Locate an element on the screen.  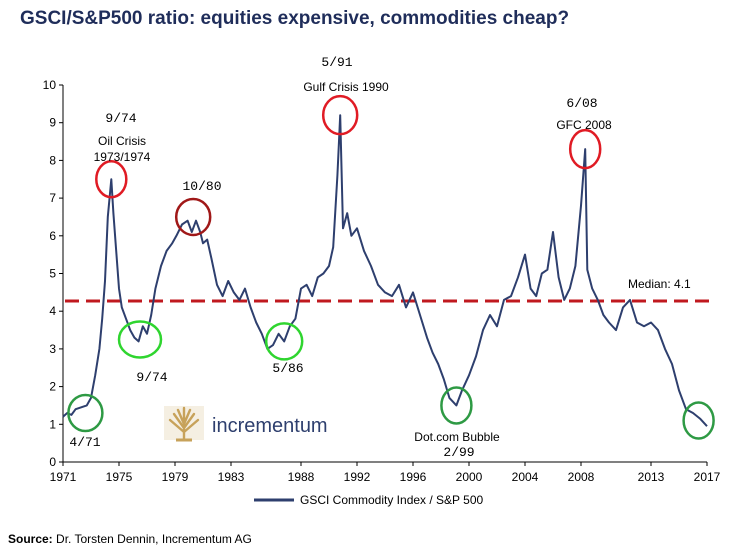
annotation-label: Oil Crisis is located at coordinates (122, 141).